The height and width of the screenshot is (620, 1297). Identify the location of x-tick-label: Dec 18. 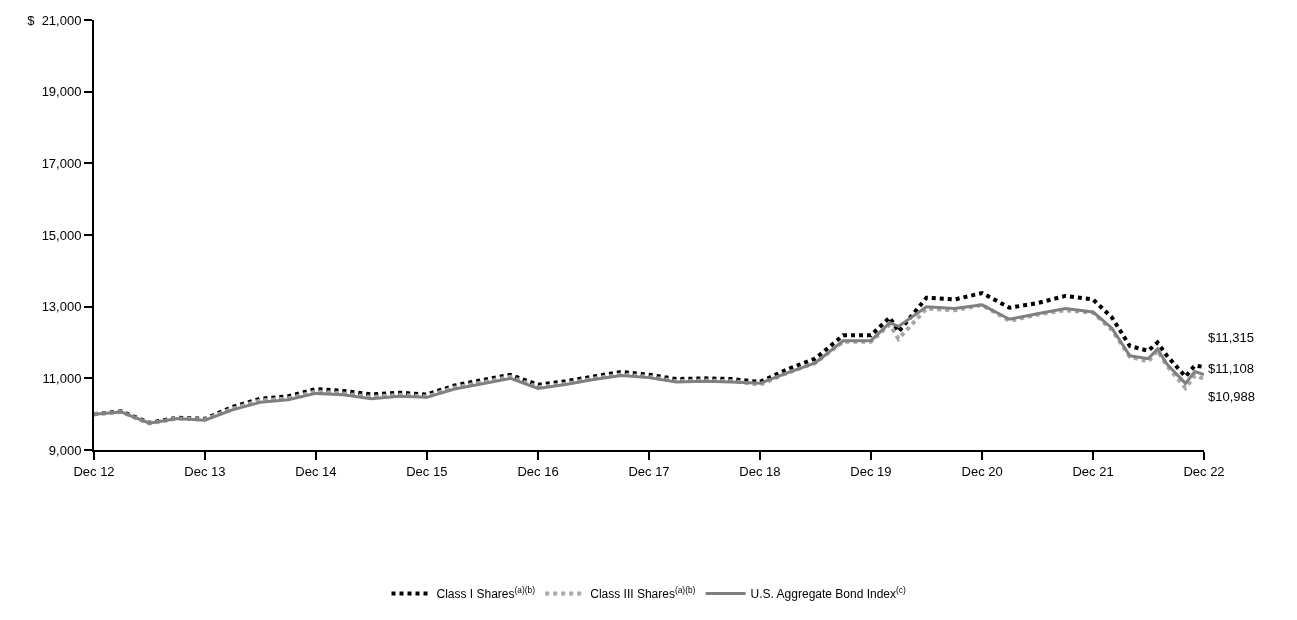
(760, 471).